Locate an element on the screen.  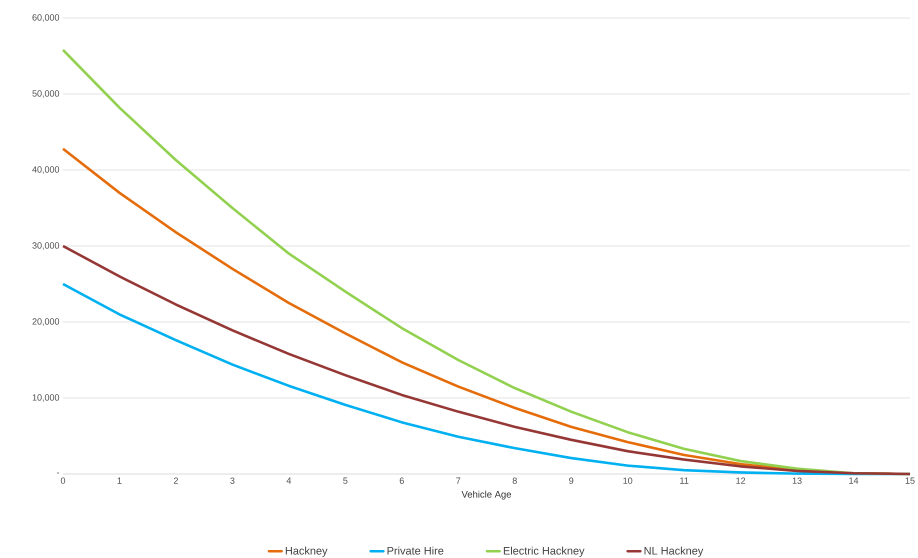
x-axis-title: Vehicle Age is located at coordinates (487, 495).